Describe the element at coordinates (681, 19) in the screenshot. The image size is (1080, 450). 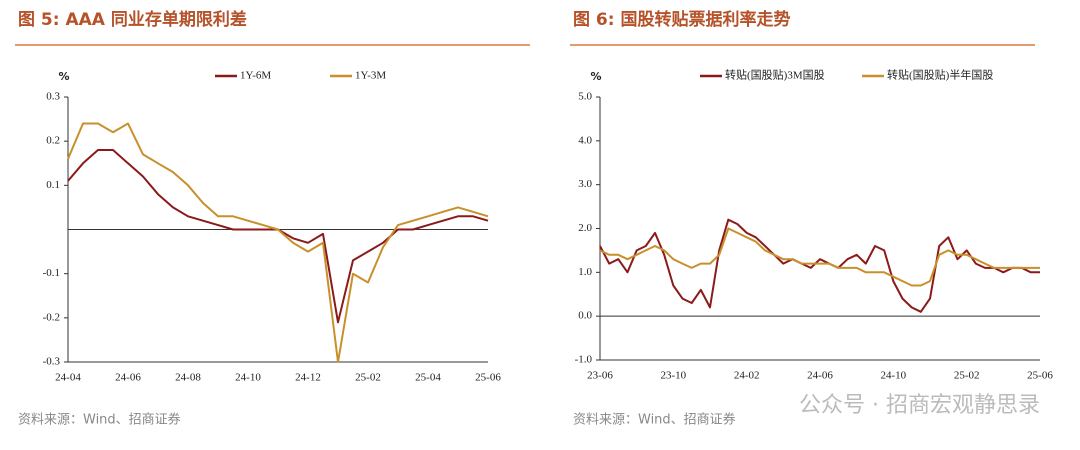
I see `figure-title: 图 6: 国股转贴票据利率走势` at that location.